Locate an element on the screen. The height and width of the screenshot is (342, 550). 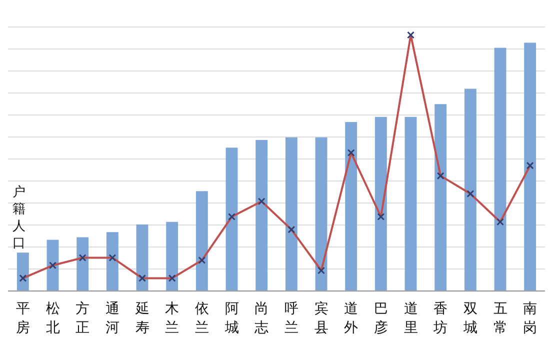
x-tick-label: 依兰 is located at coordinates (201, 318).